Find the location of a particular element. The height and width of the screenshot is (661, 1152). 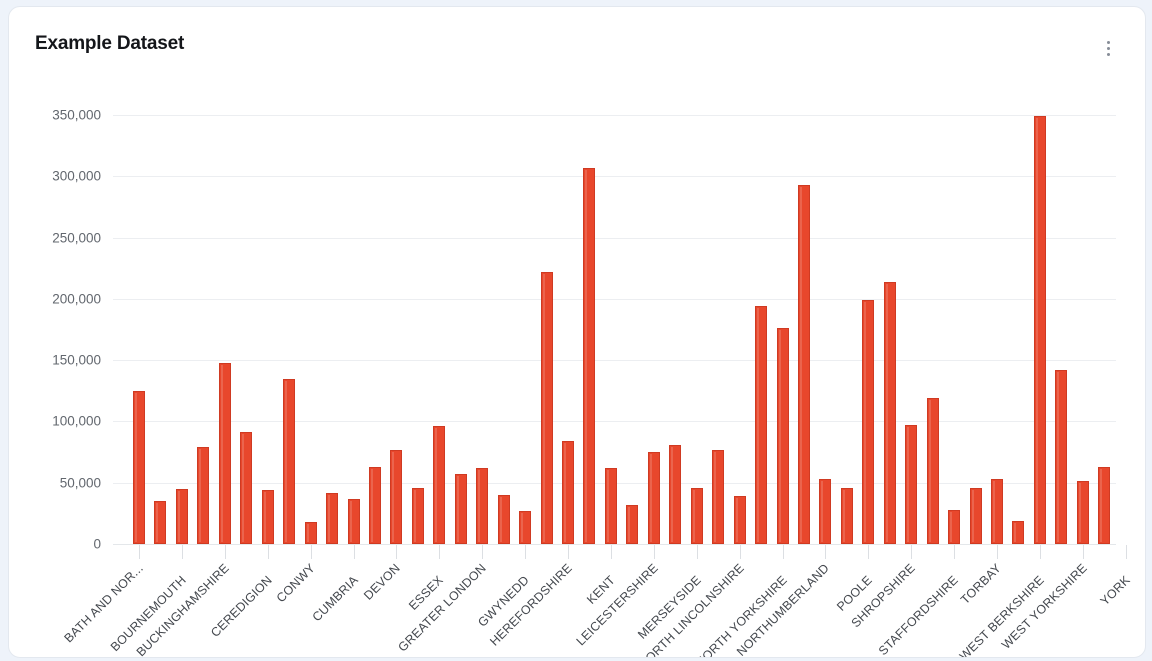

x-axis-tick-label: DEVON is located at coordinates (382, 582).